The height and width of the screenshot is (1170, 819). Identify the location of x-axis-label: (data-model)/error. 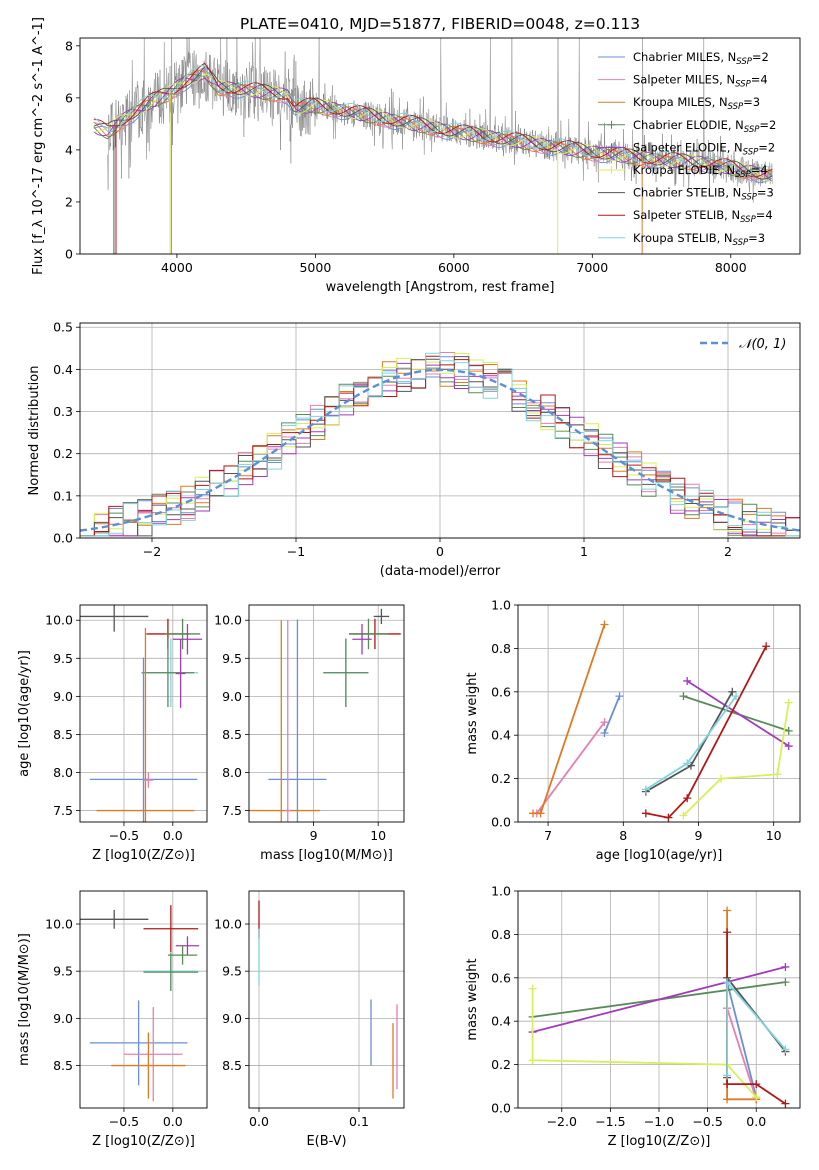
(440, 571).